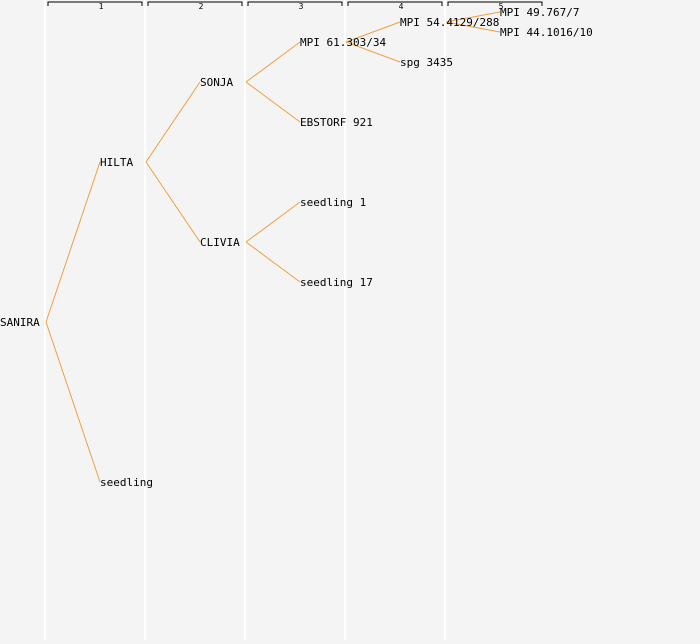 The width and height of the screenshot is (700, 644). I want to click on node-label-mpi44: MPI 44.1016/10, so click(546, 32).